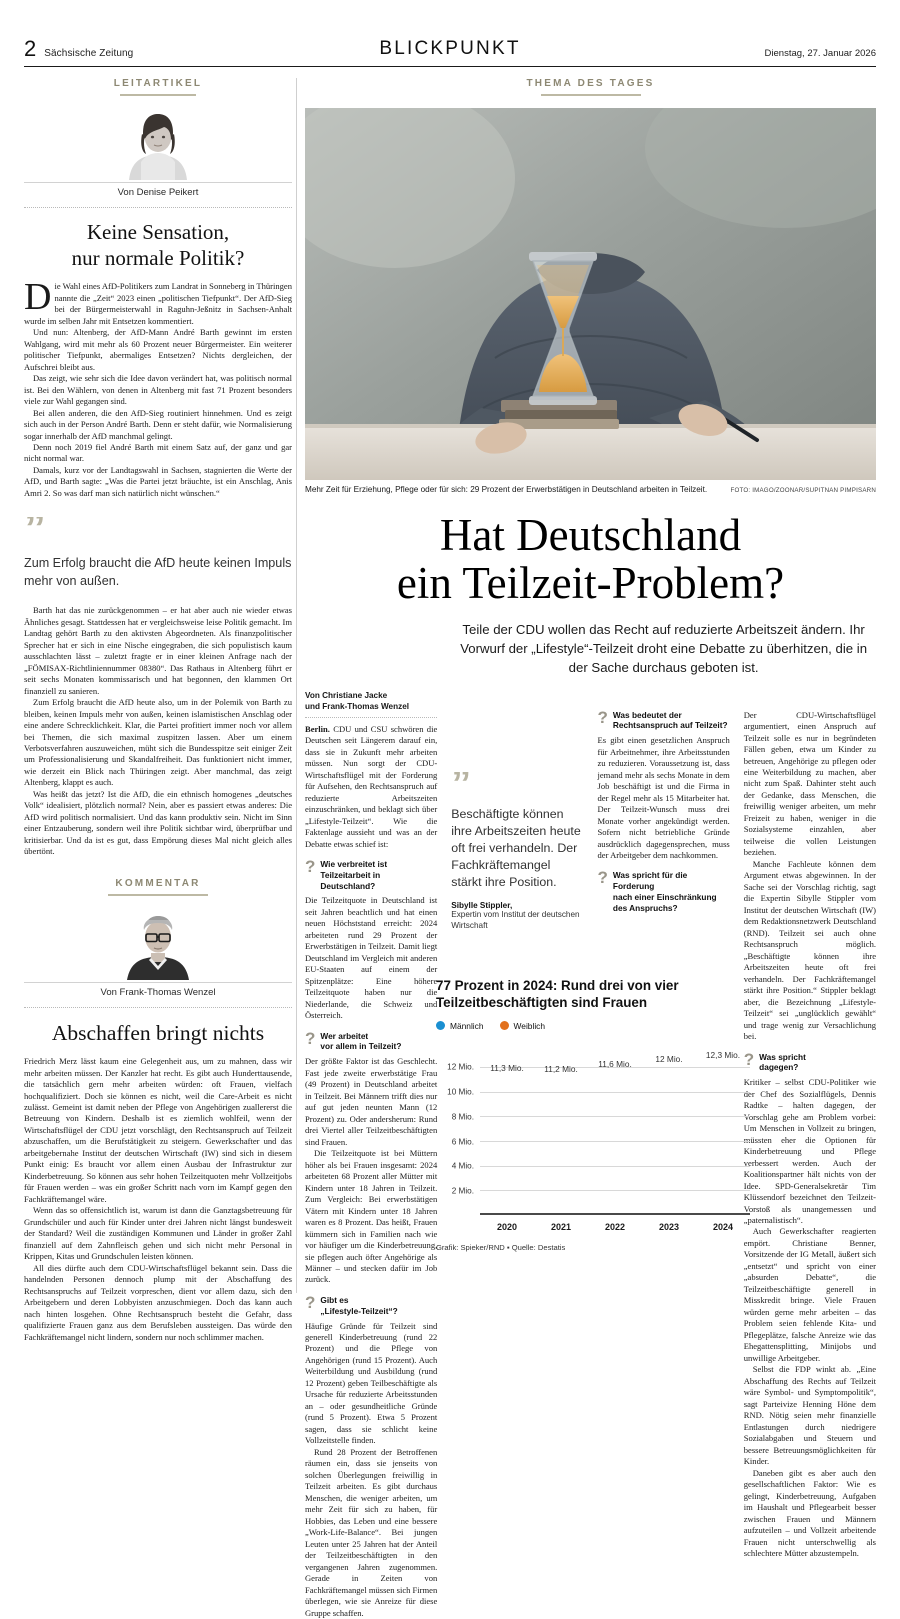 Image resolution: width=900 pixels, height=1619 pixels. I want to click on y-tick-label: 10 Mio., so click(460, 1092).